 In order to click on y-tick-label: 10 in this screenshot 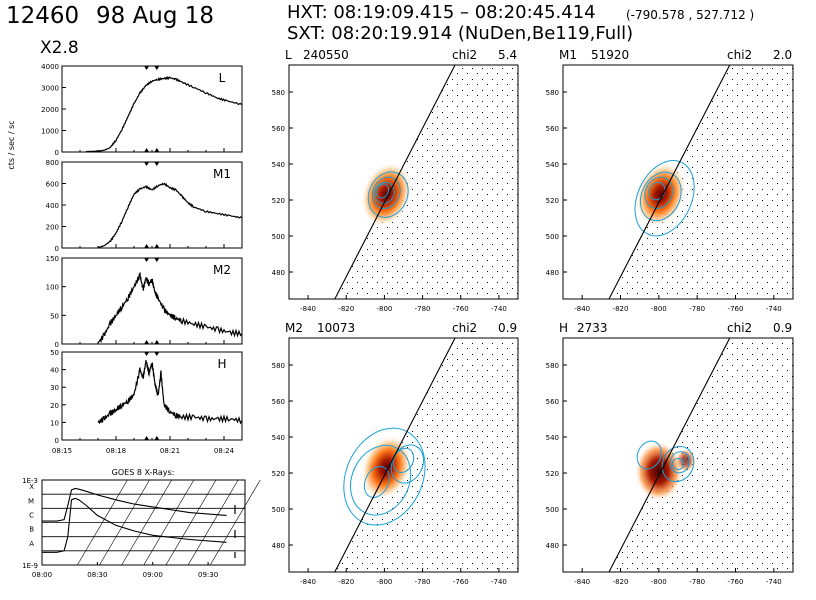, I will do `click(54, 423)`.